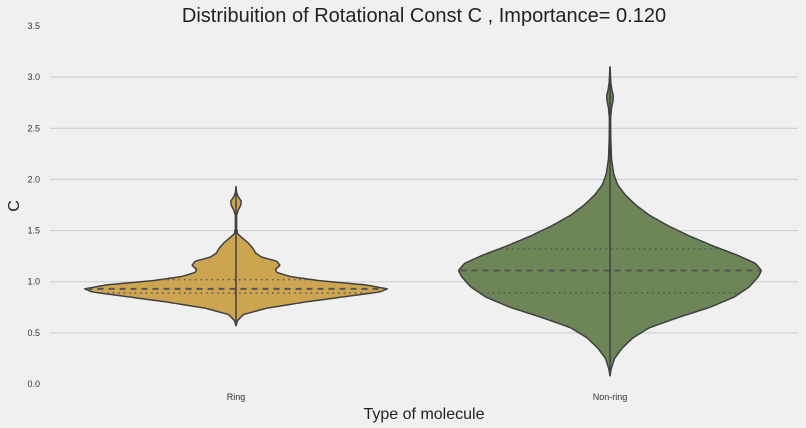 Image resolution: width=806 pixels, height=428 pixels. Describe the element at coordinates (424, 414) in the screenshot. I see `x-axis-label: Type of molecule` at that location.